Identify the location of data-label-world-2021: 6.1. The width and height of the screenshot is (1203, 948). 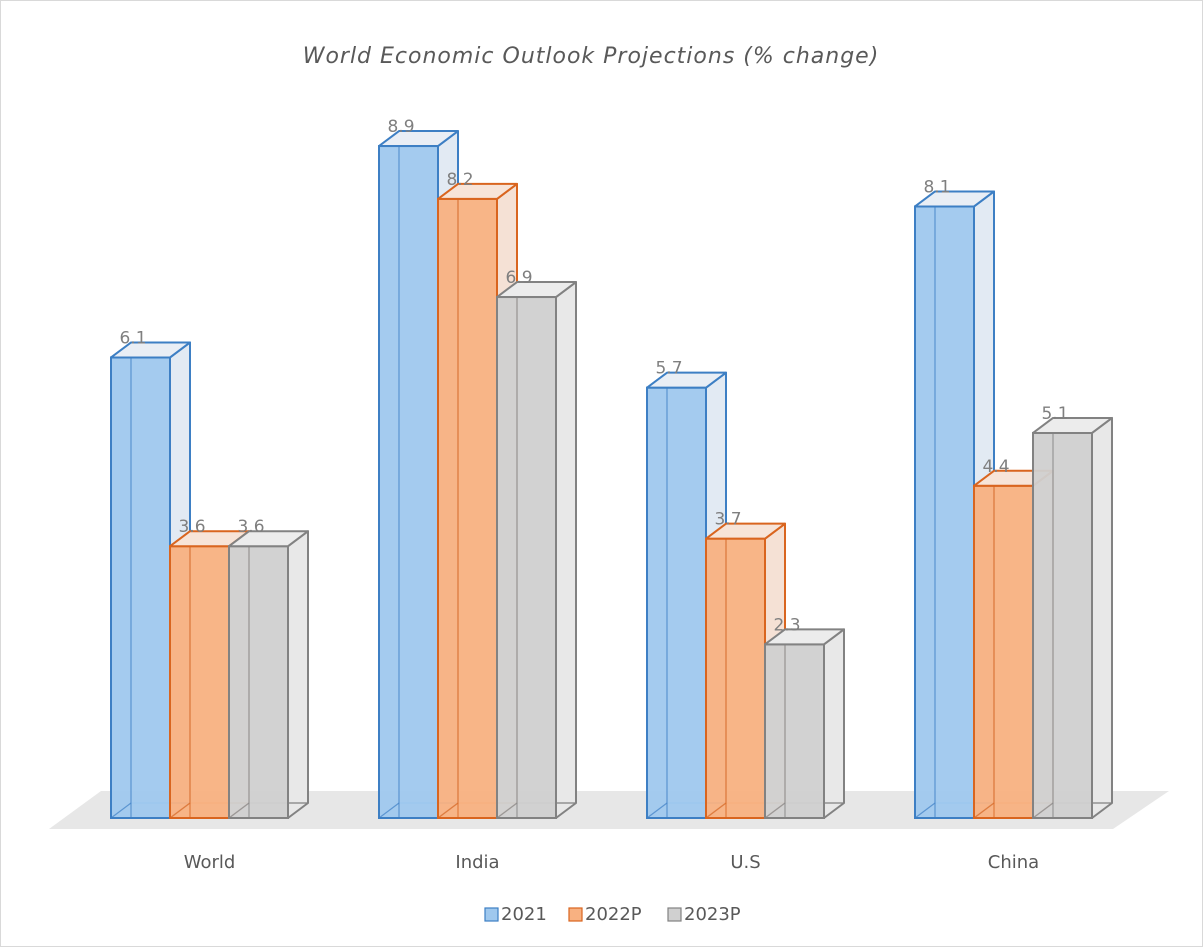
(132, 338).